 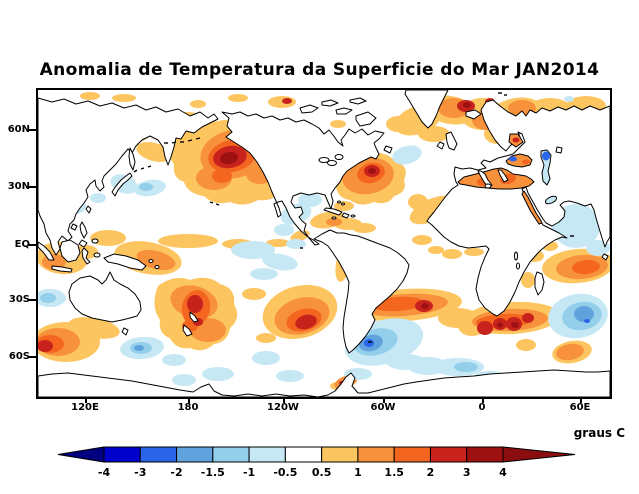 What do you see at coordinates (19, 356) in the screenshot?
I see `lat-tick-label: 60S` at bounding box center [19, 356].